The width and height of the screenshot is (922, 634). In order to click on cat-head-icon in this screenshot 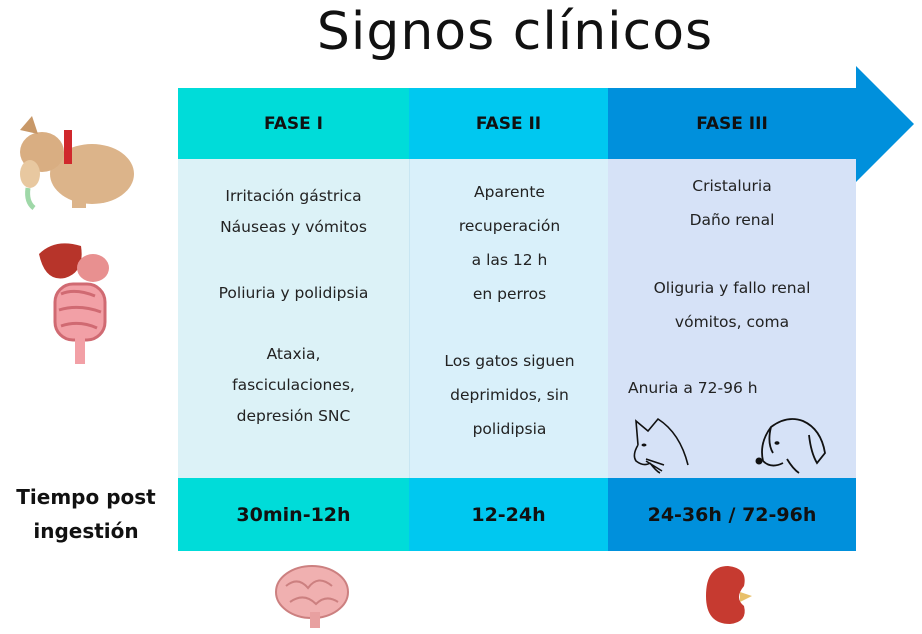, I will do `click(661, 445)`.